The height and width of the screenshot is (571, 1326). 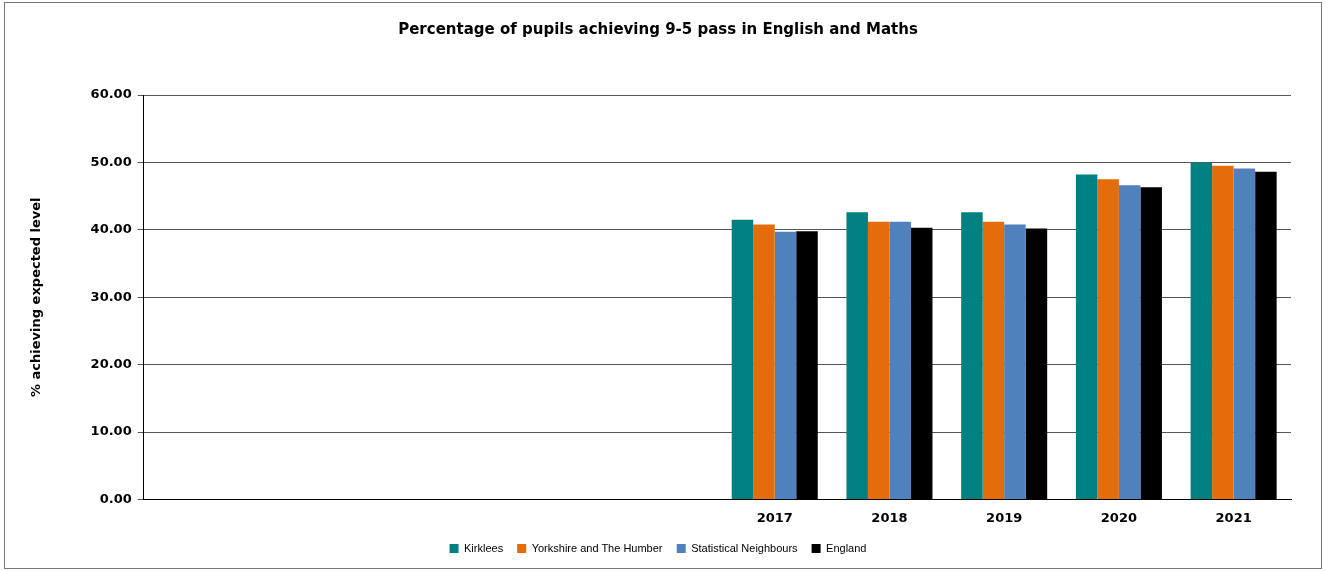 I want to click on x-tick-label: 2020, so click(x=1118, y=517).